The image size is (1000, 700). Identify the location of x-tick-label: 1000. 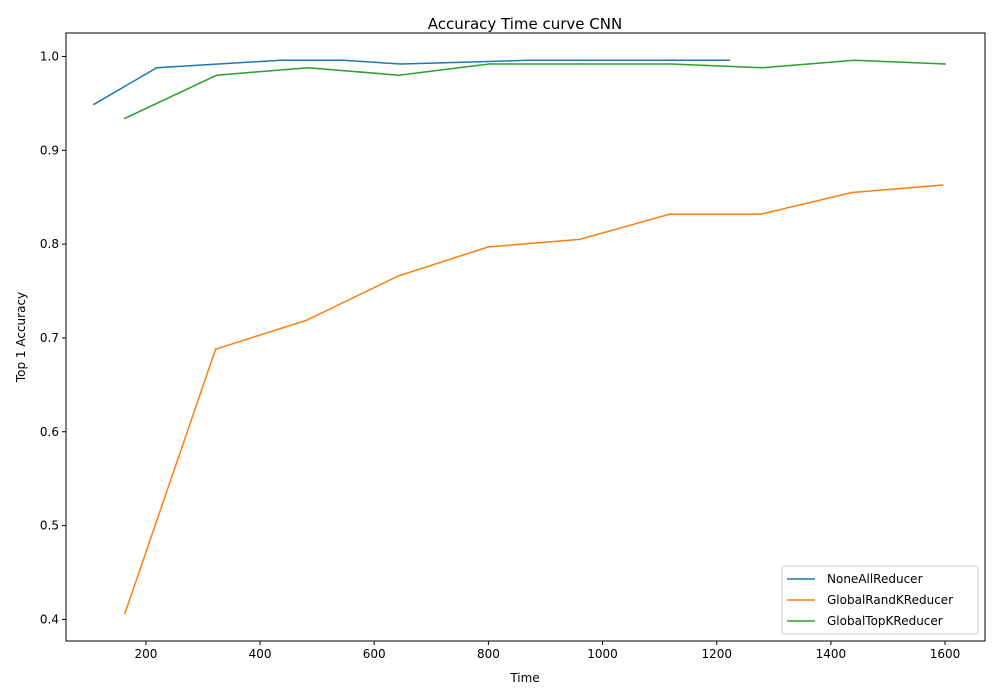
(602, 654).